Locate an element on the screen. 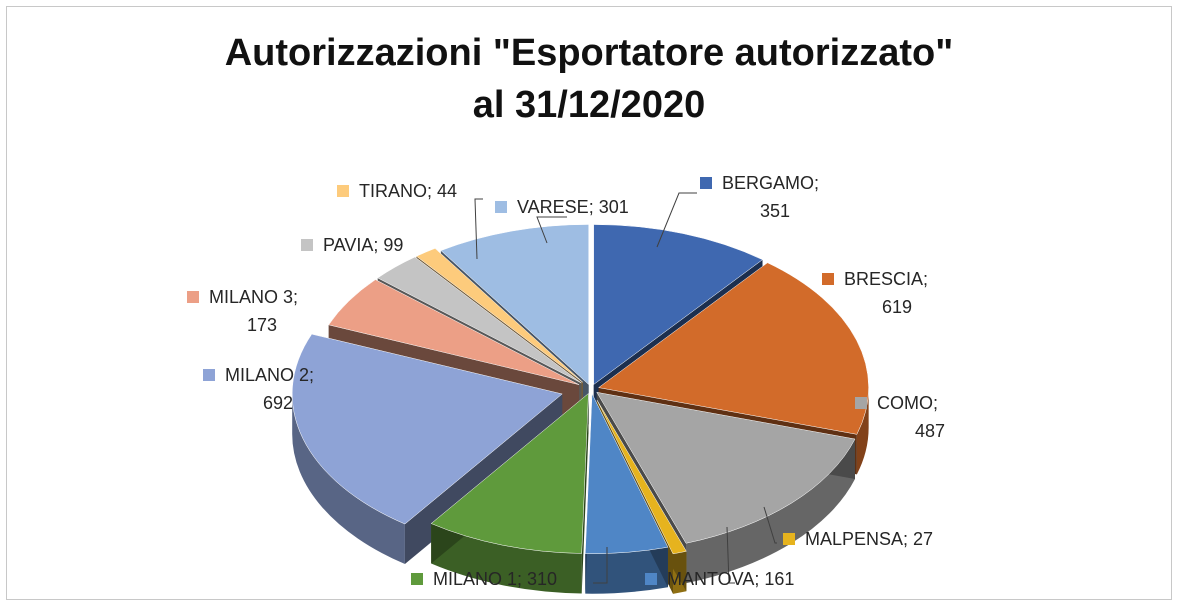 Image resolution: width=1179 pixels, height=607 pixels. slice-pavia is located at coordinates (479, 320).